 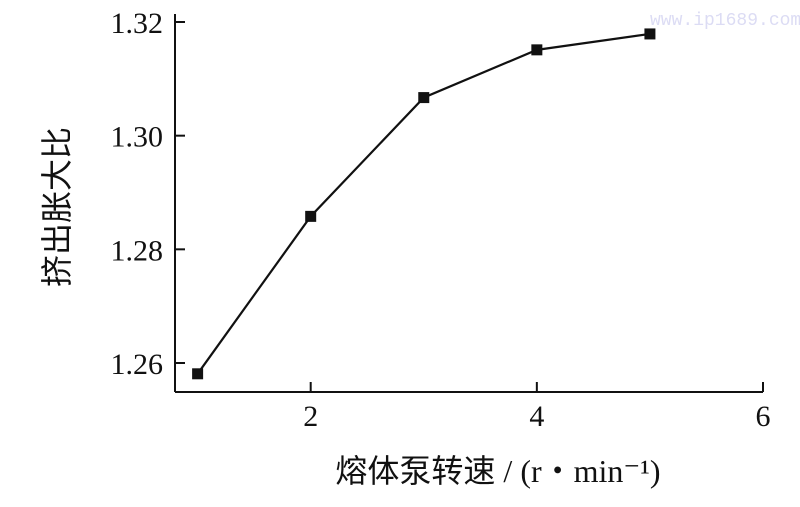 I want to click on watermark: www.ip1689.com, so click(x=725, y=21).